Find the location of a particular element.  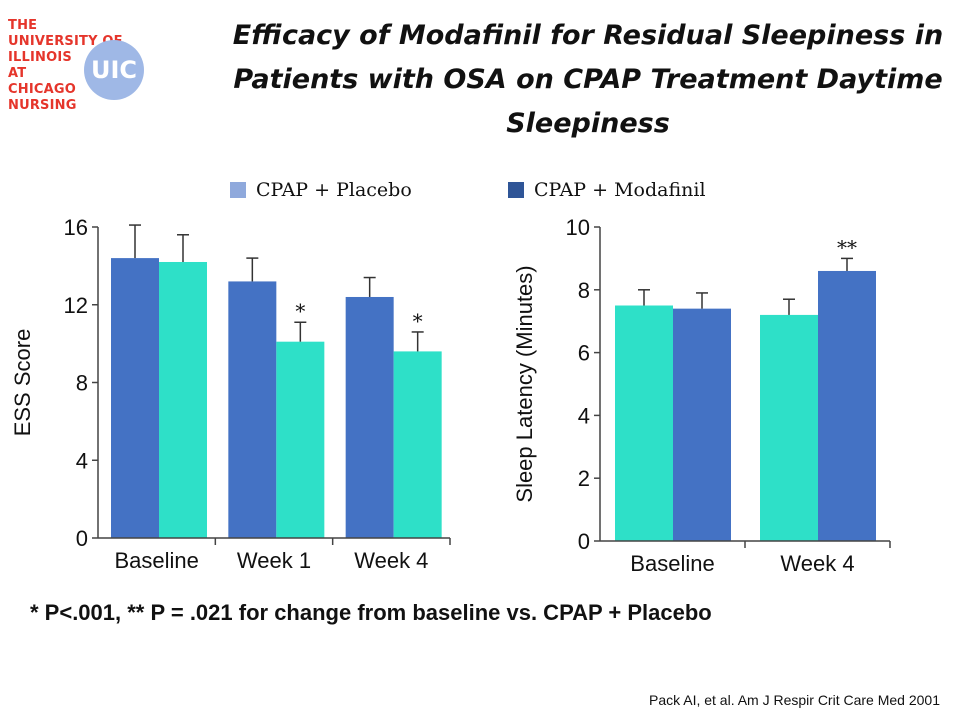

legend-item-modafinil: CPAP + Modafinil is located at coordinates (607, 190).